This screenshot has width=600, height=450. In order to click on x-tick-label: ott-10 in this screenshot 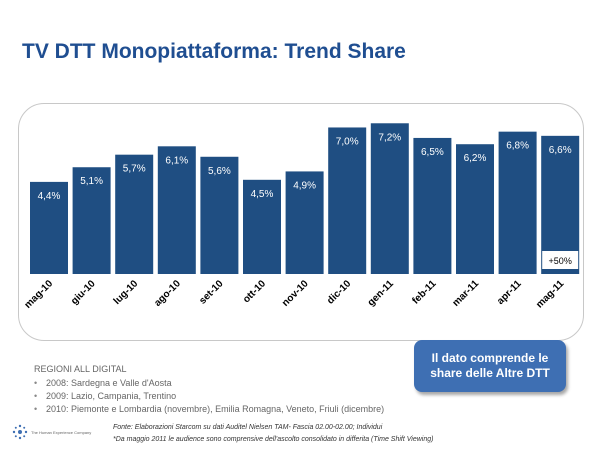, I will do `click(254, 291)`.